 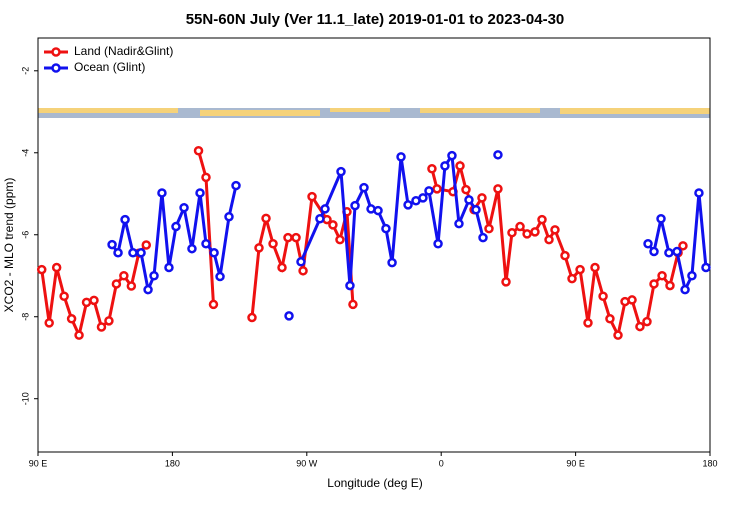 What do you see at coordinates (677, 243) in the screenshot?
I see `series-line` at bounding box center [677, 243].